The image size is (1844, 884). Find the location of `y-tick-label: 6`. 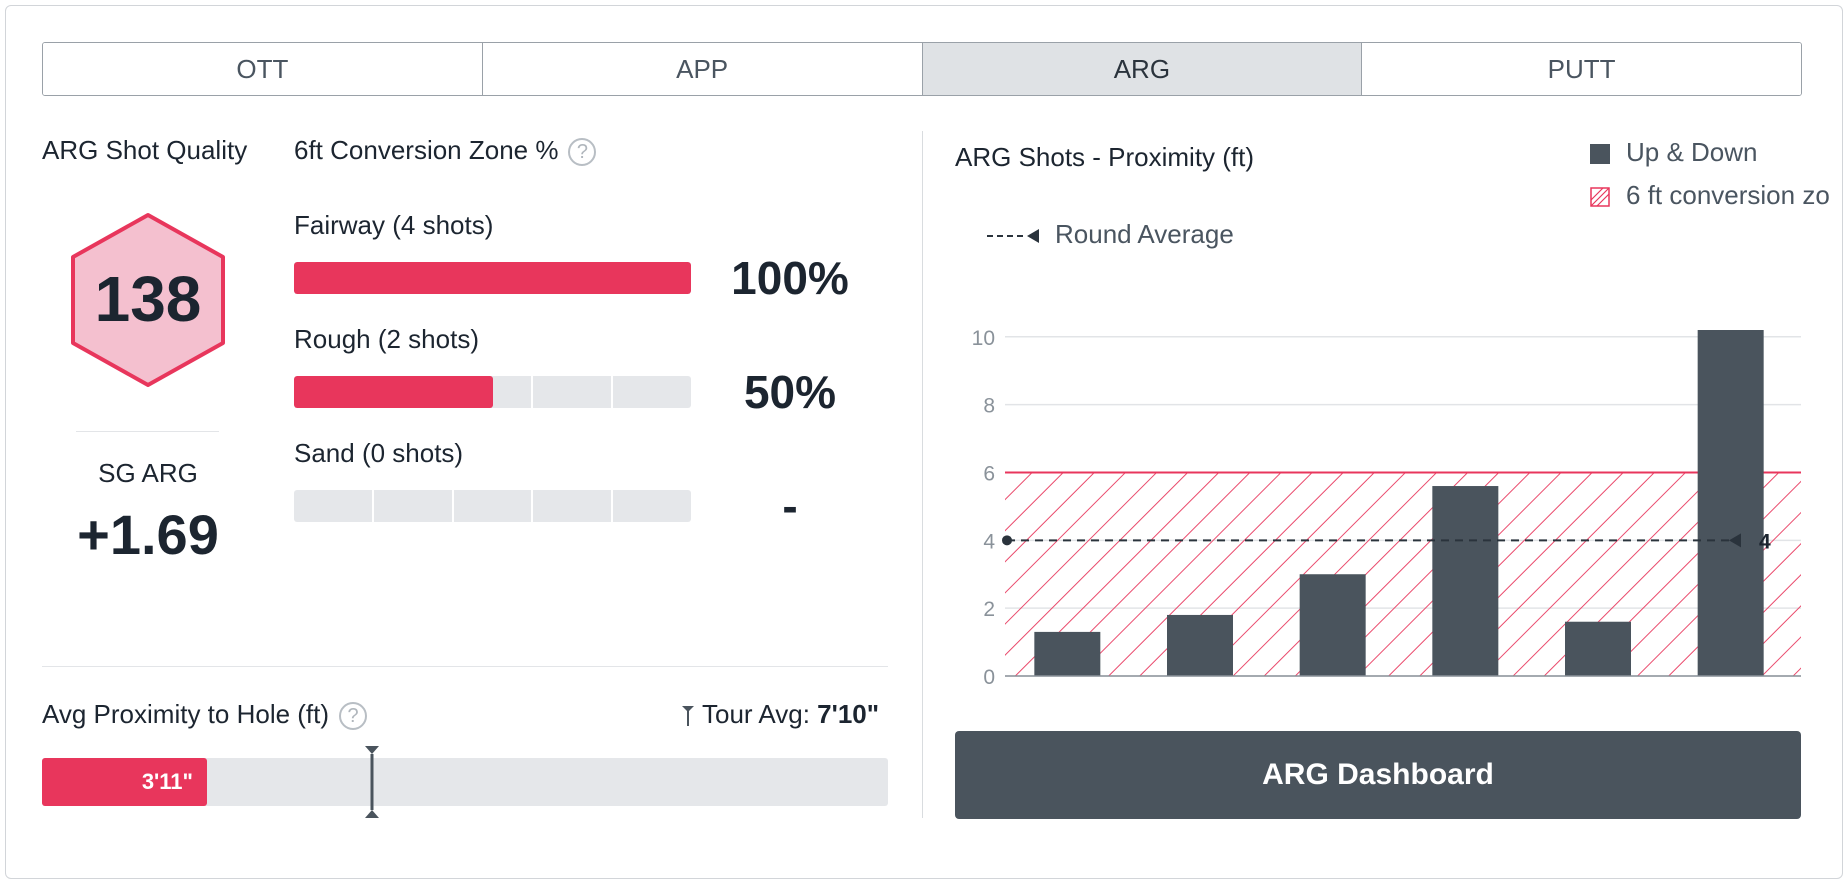

y-tick-label: 6 is located at coordinates (989, 473).